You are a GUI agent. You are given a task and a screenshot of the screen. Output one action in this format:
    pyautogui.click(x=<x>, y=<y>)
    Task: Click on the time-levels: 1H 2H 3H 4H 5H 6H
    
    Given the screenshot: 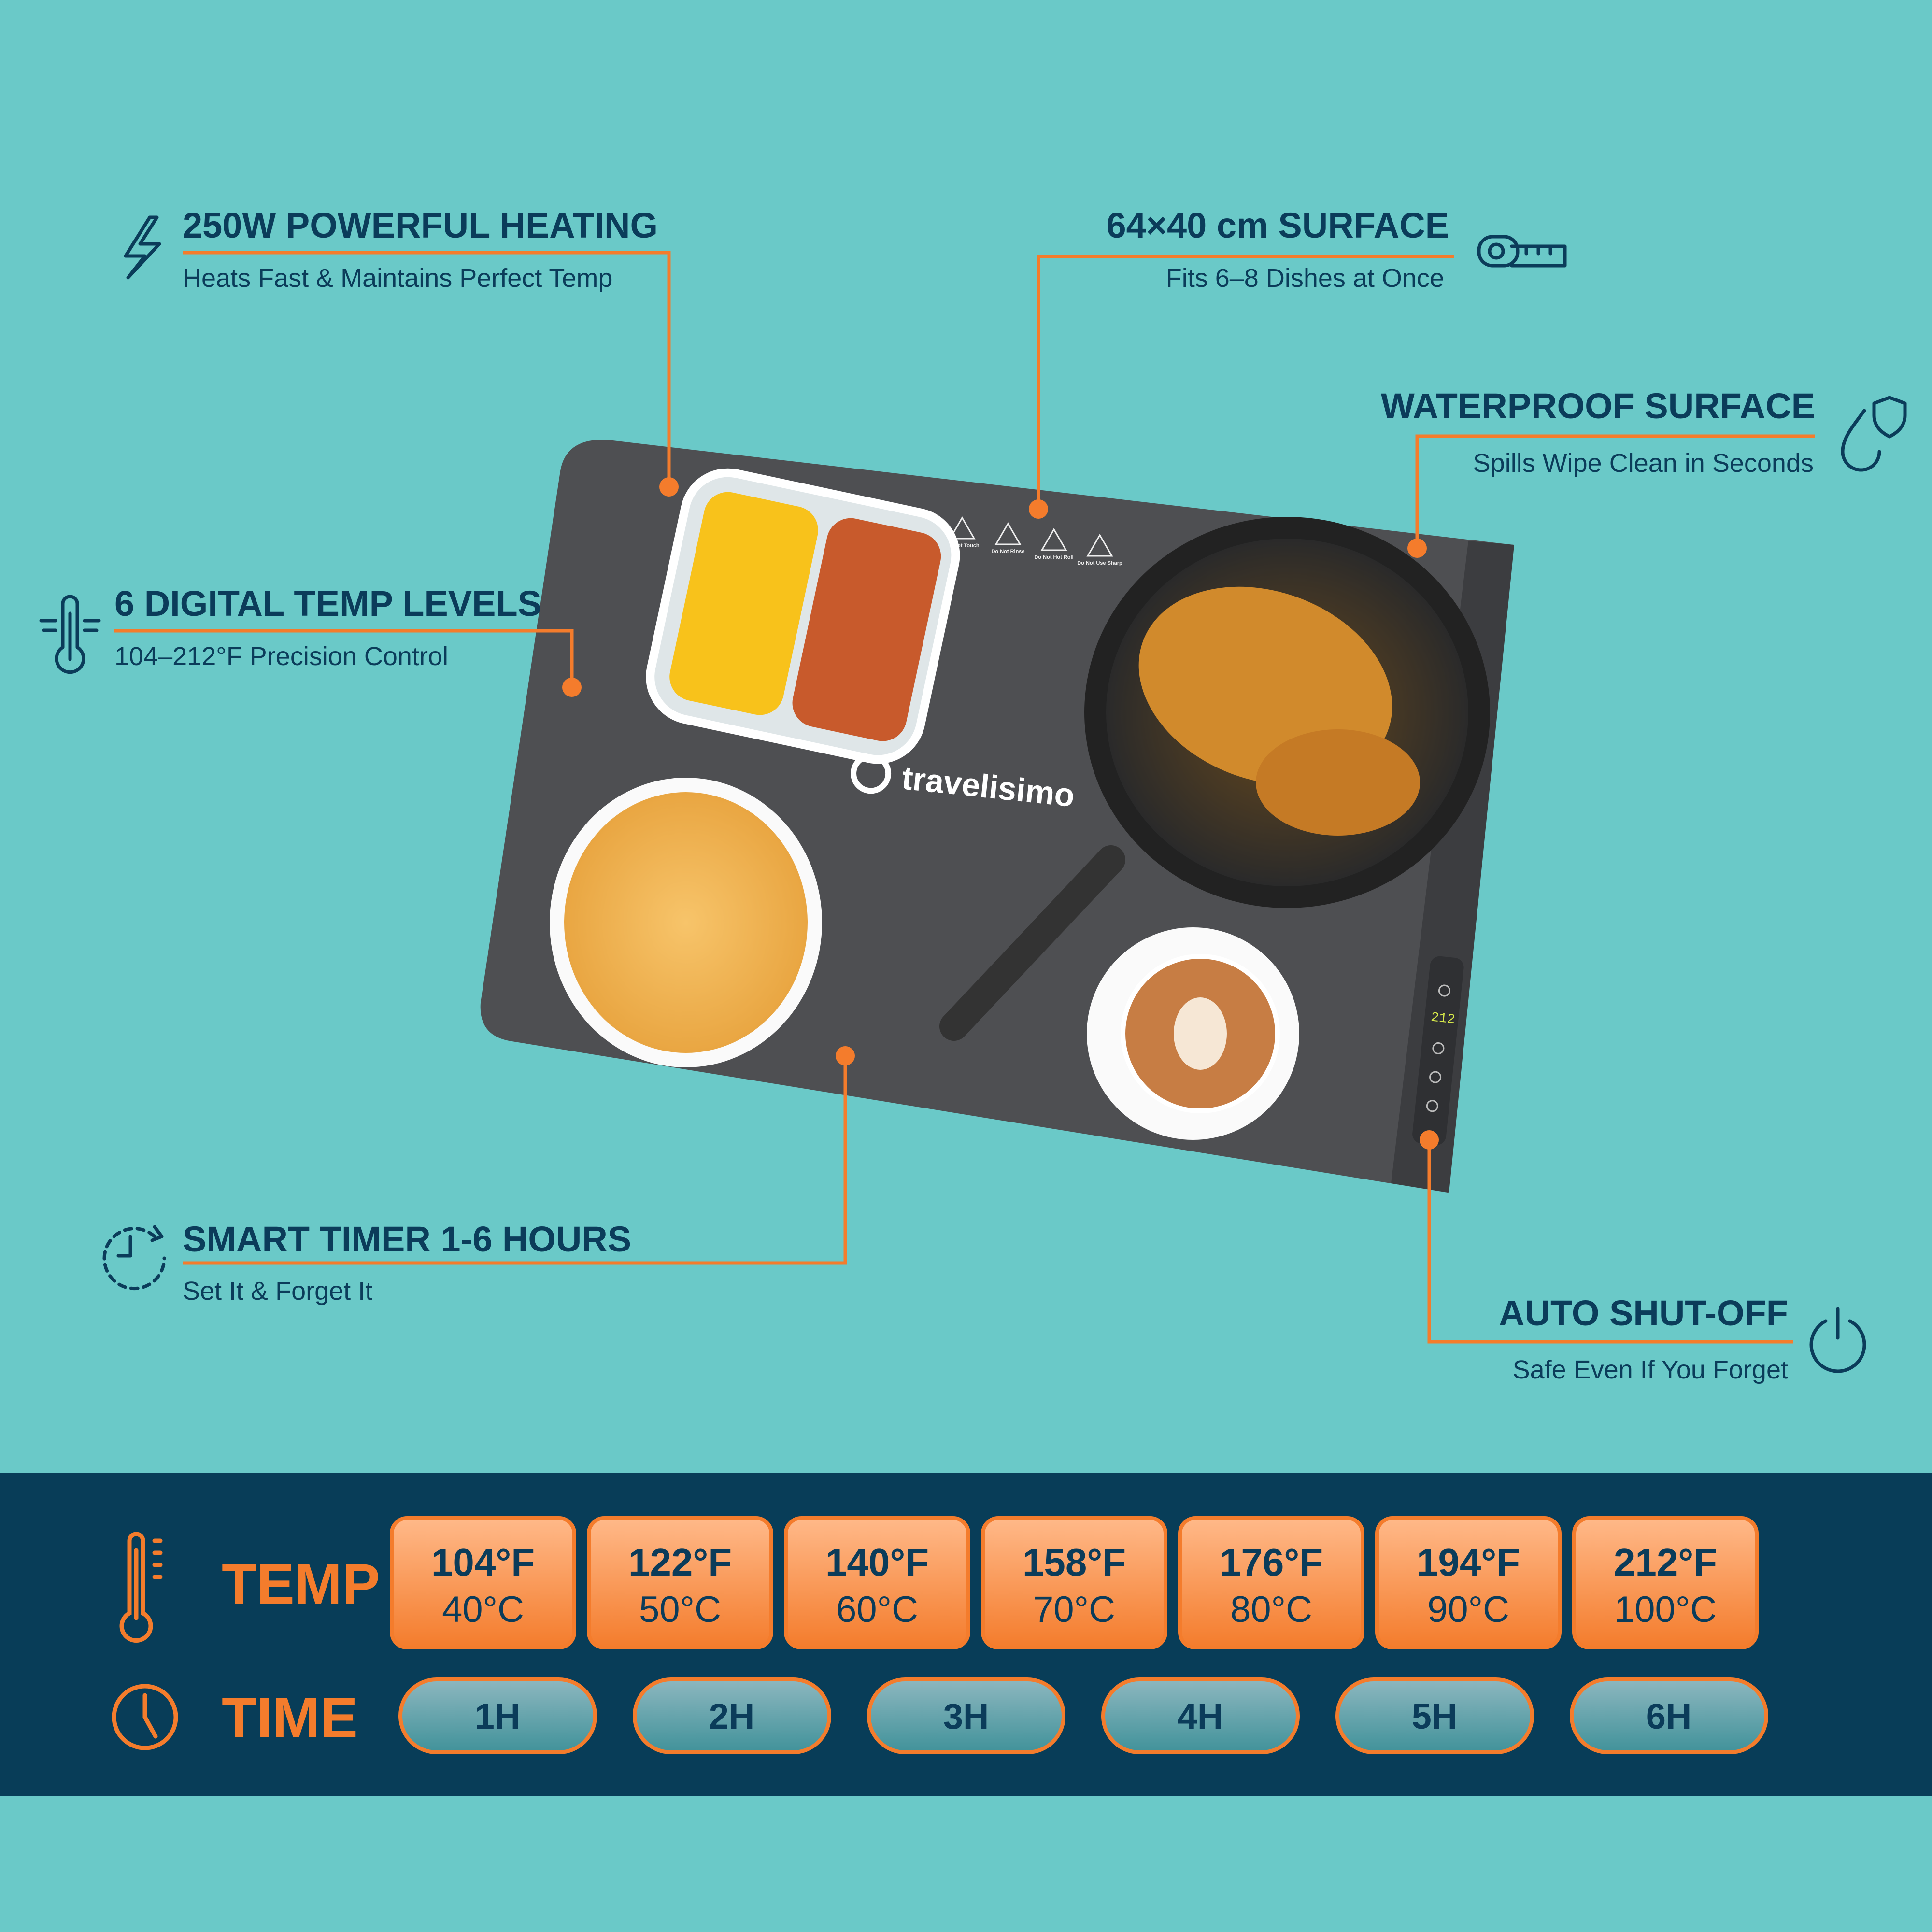 What is the action you would take?
    pyautogui.click(x=1083, y=1715)
    